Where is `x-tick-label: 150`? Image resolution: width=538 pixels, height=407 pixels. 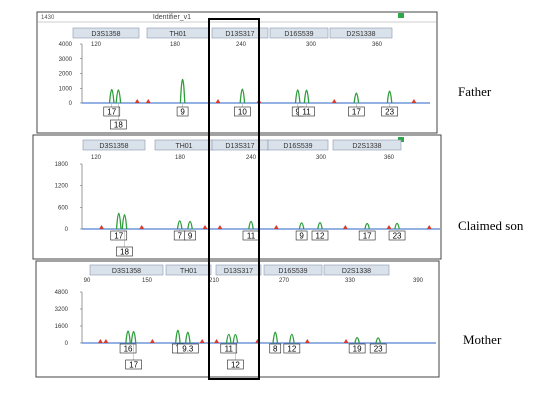
x-tick-label: 150 is located at coordinates (147, 281).